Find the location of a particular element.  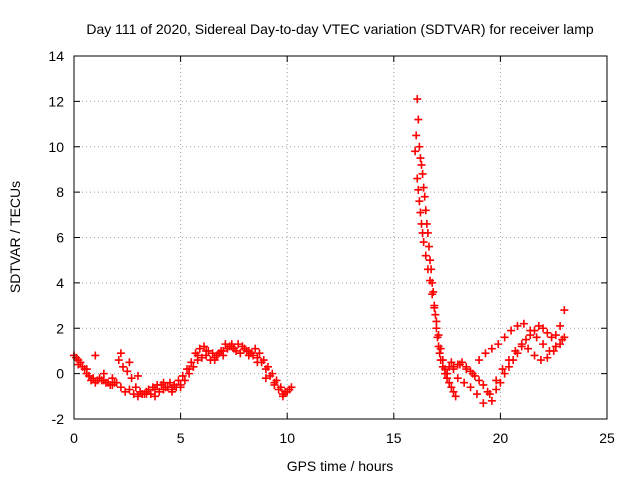

y-axis-label: SDTVAR / TECUs is located at coordinates (15, 237).